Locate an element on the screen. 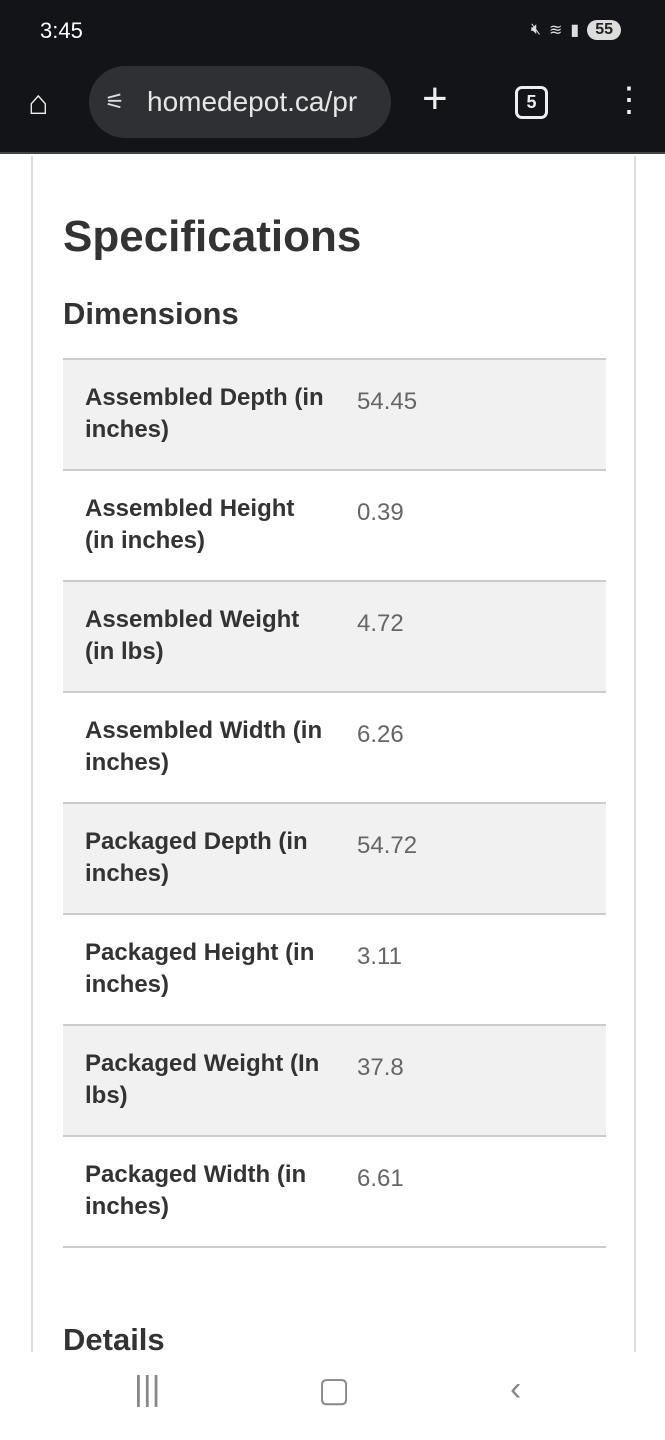  more-menu-icon: ⋮ is located at coordinates (629, 100).